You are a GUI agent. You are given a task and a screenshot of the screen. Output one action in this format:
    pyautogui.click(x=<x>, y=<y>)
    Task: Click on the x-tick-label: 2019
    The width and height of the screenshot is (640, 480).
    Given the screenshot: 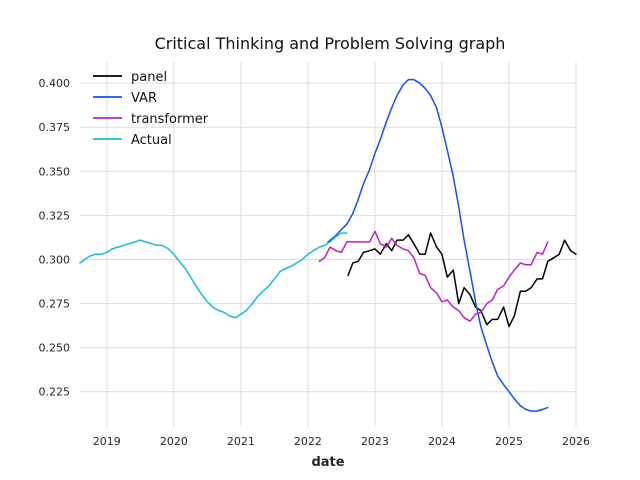 What is the action you would take?
    pyautogui.click(x=107, y=441)
    